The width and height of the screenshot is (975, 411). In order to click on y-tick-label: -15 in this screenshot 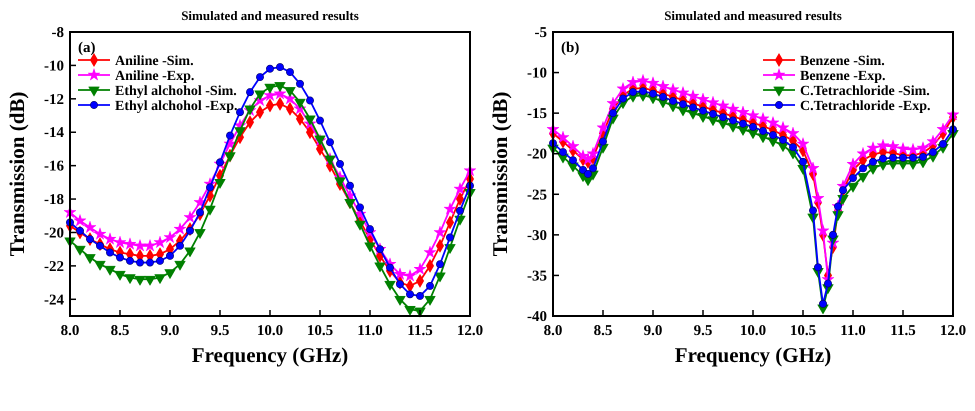, I will do `click(537, 114)`.